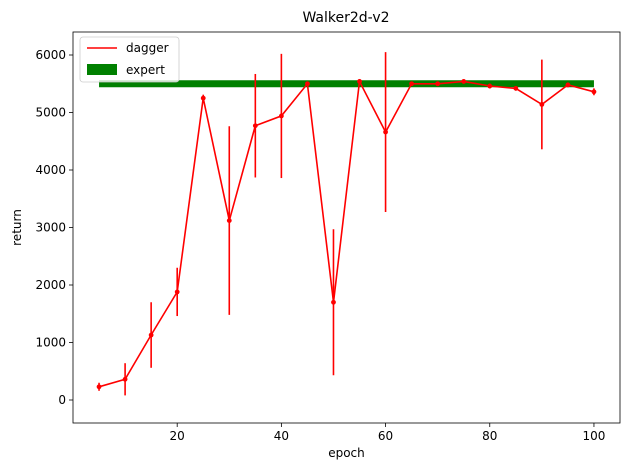  I want to click on y-tick-label: 4000, so click(50, 170).